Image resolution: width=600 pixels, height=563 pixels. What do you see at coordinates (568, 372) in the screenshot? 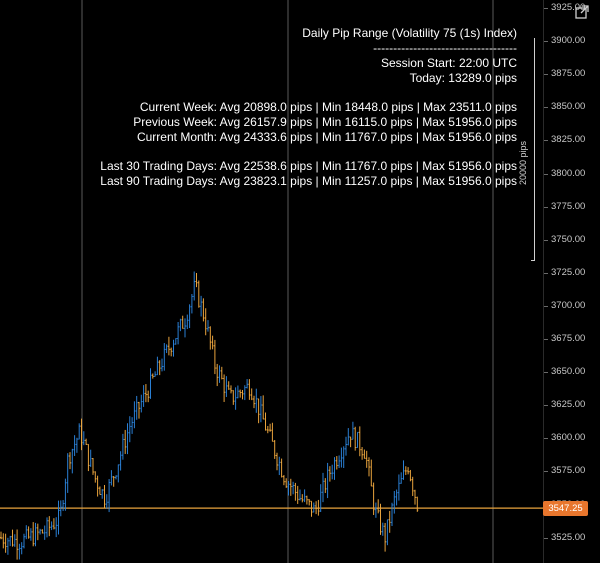
I see `price-tick-label: 3650.00` at bounding box center [568, 372].